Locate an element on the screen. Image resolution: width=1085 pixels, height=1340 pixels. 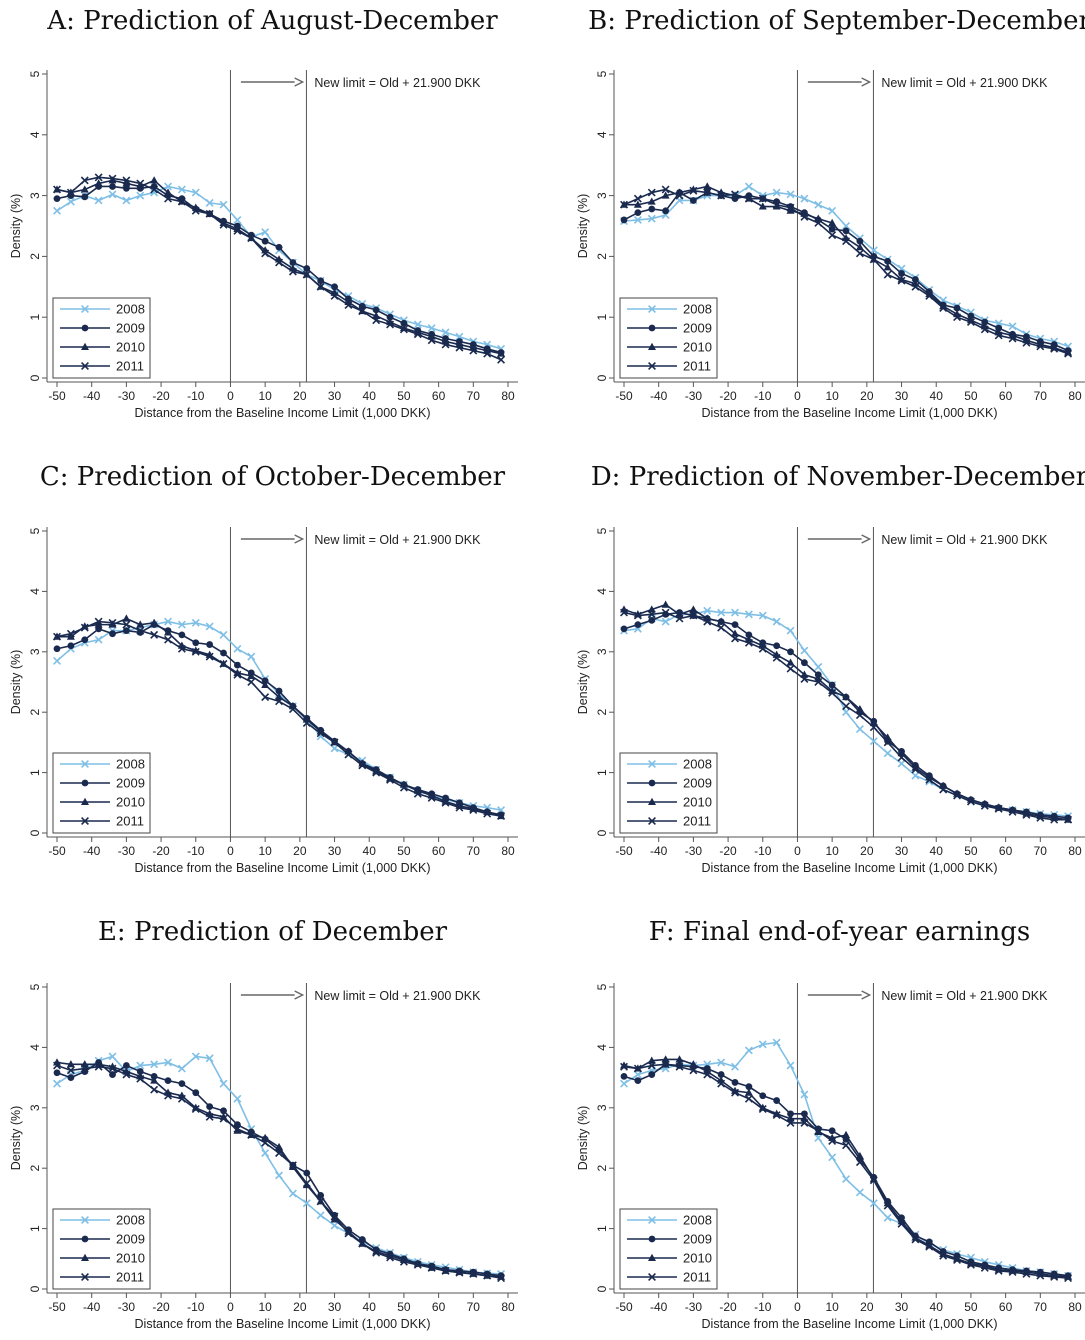
panel-title: A: Prediction of August-December is located at coordinates (272, 21).